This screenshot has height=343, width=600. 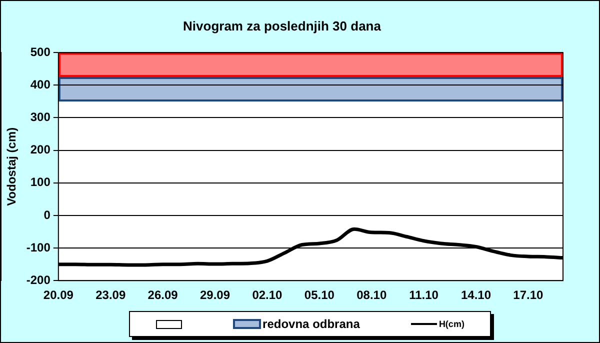 I want to click on x-tick-label: 26.09, so click(x=163, y=295).